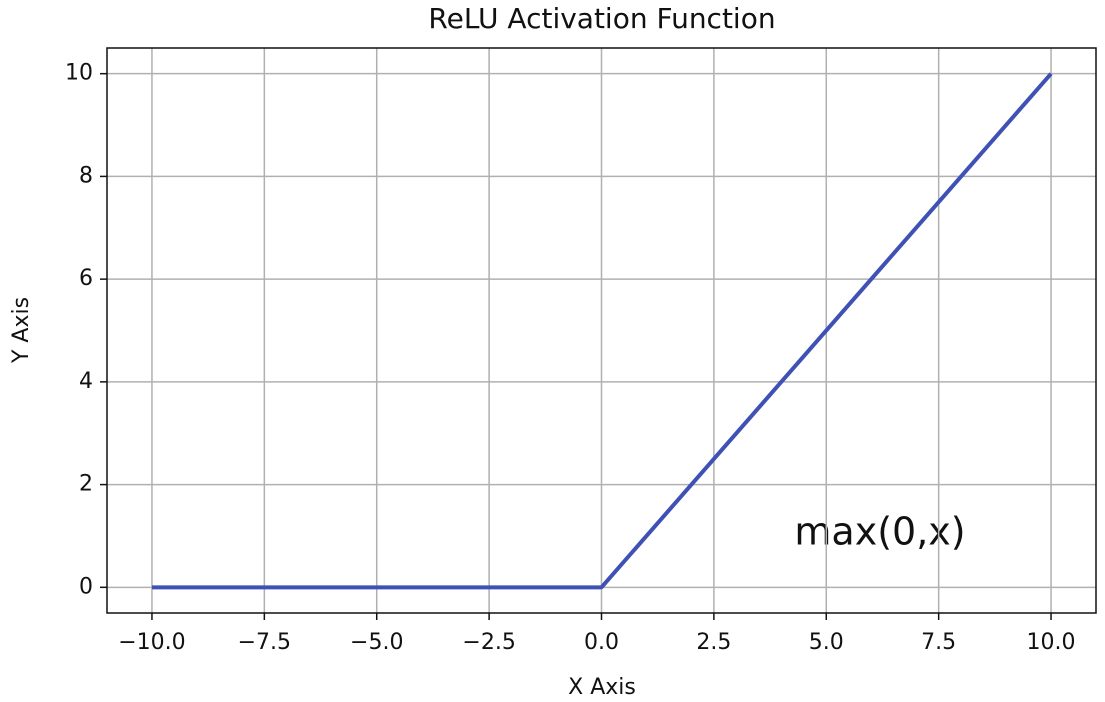 This screenshot has height=702, width=1105. Describe the element at coordinates (79, 73) in the screenshot. I see `y-tick-label: 10` at that location.